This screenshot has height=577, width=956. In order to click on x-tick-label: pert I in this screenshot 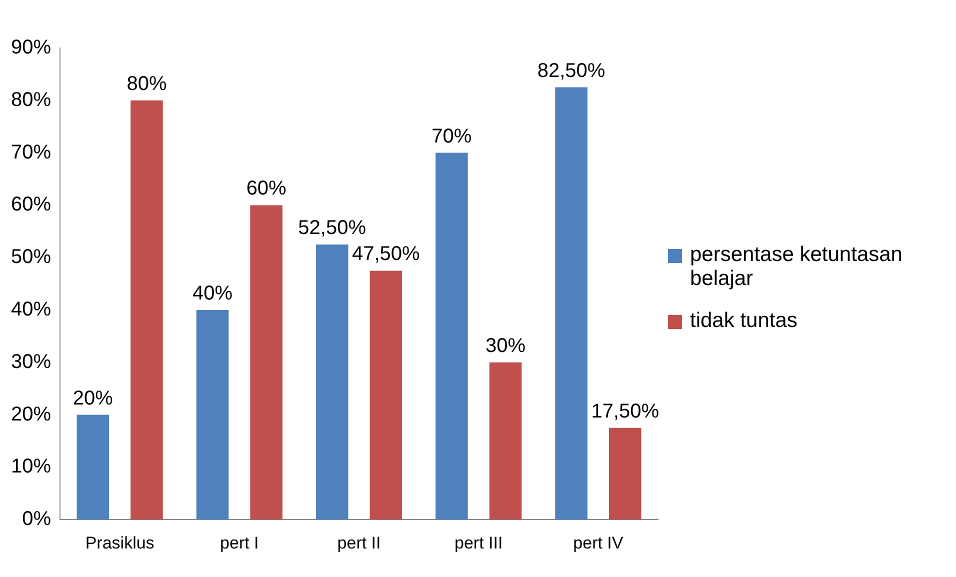, I will do `click(239, 542)`.